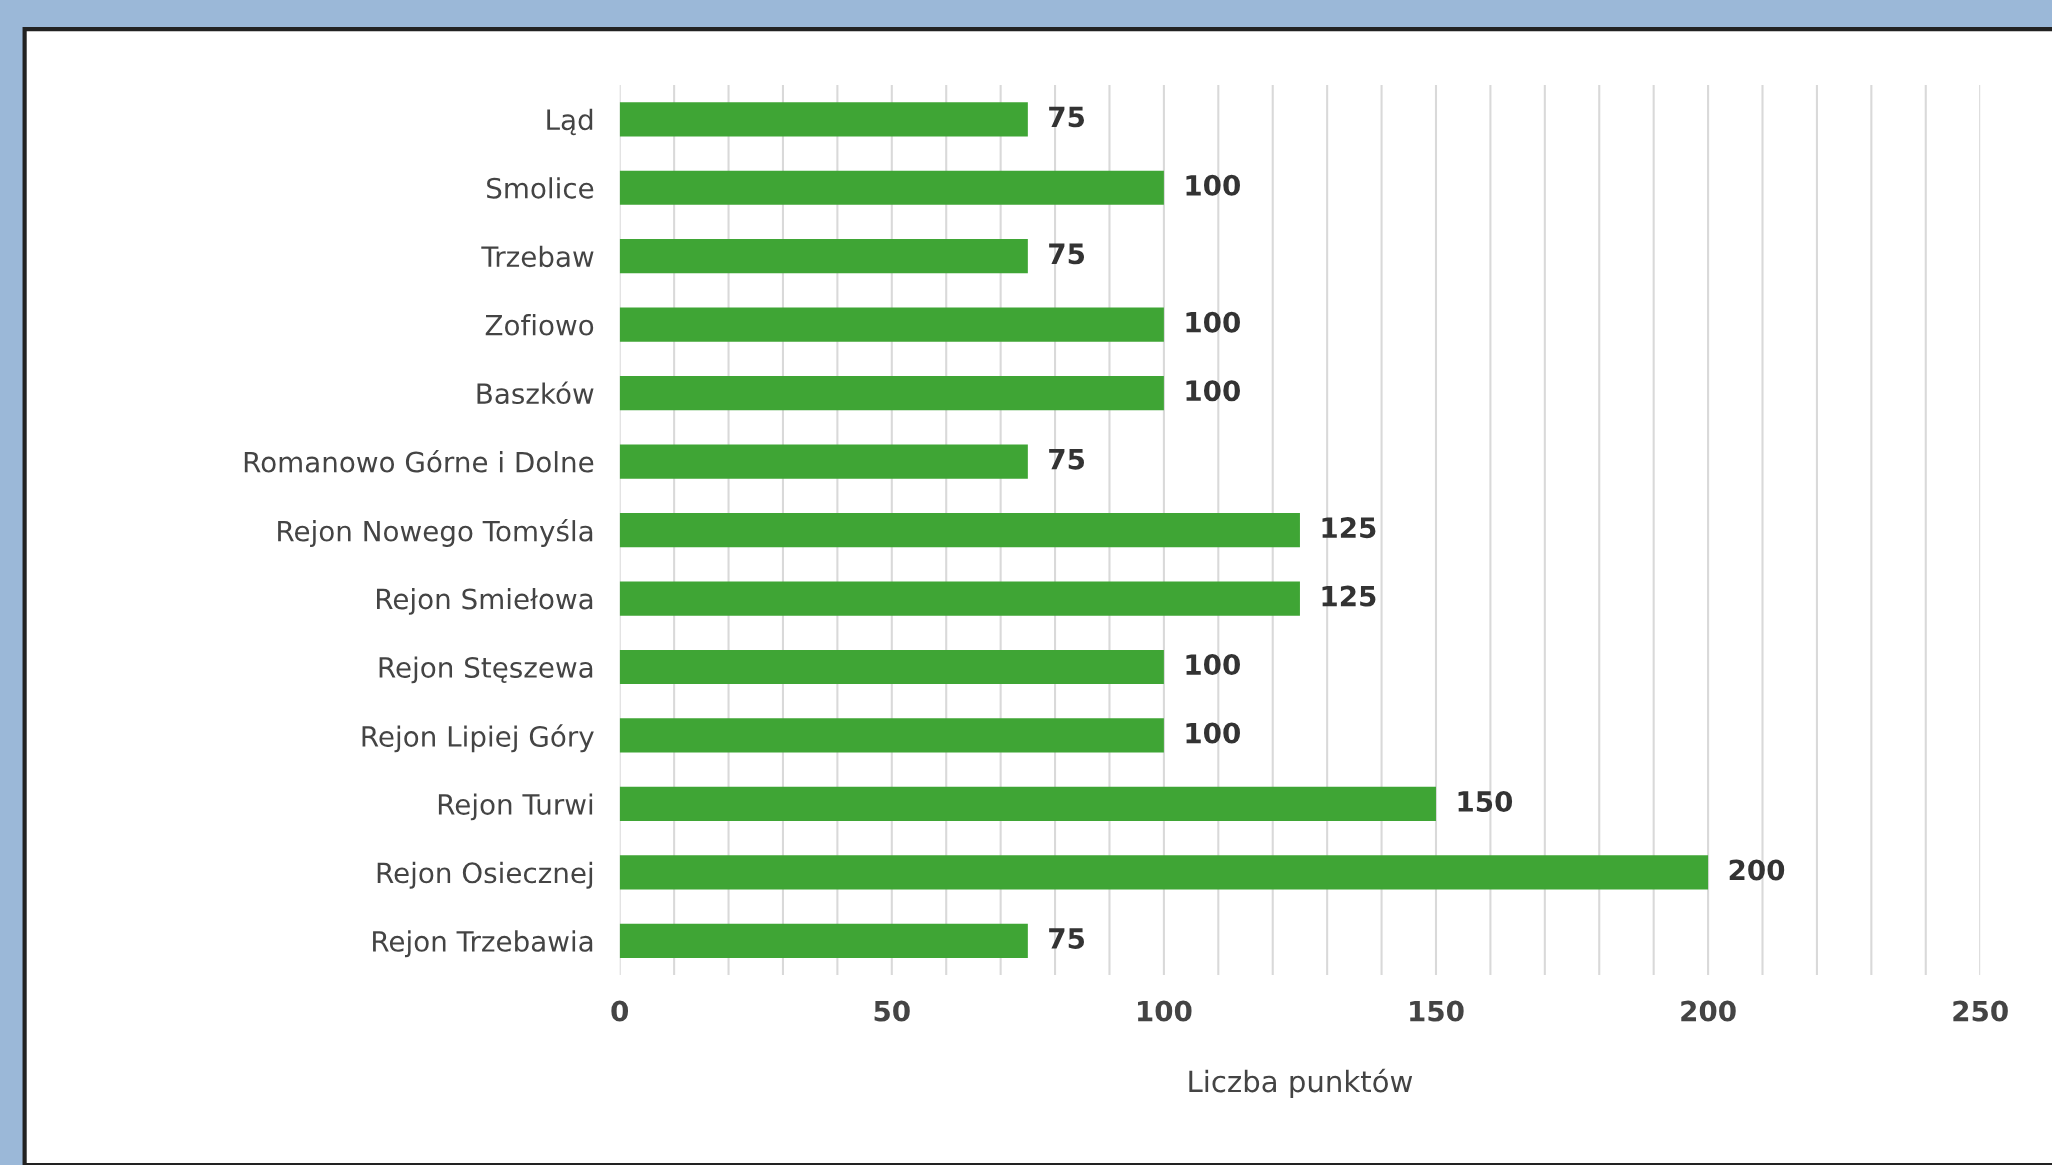 This screenshot has width=2052, height=1165. I want to click on y-tick-label: Rejon Lipiej Góry, so click(478, 738).